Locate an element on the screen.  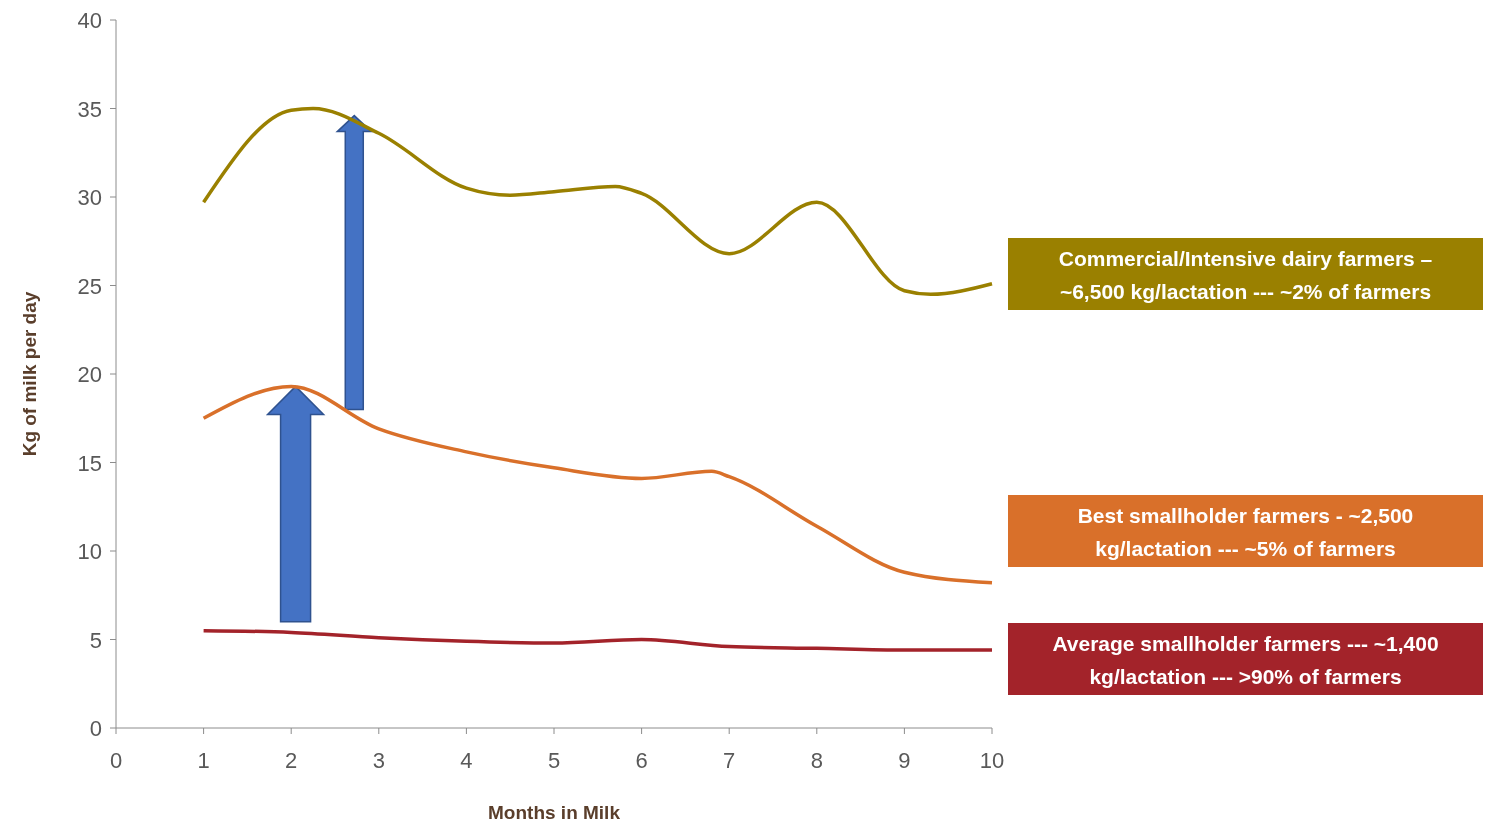
y-tick-label: 5 is located at coordinates (95, 640).